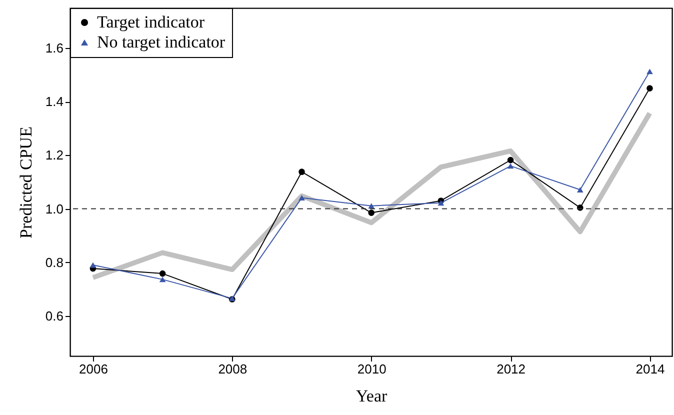 This screenshot has width=674, height=415. What do you see at coordinates (54, 155) in the screenshot?
I see `y-tick-label: 1.2` at bounding box center [54, 155].